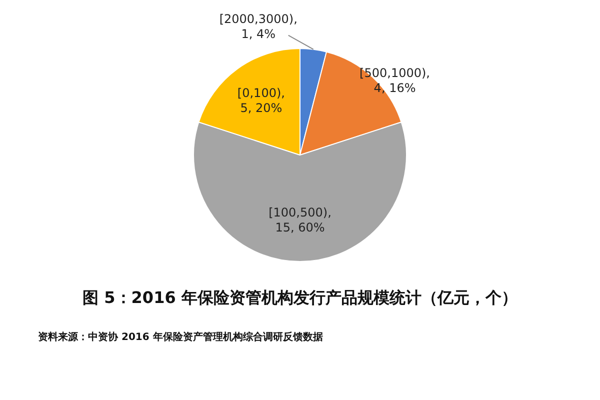  I want to click on text: 图 5：2016 年保险资管机构发行产品规模统计（亿元，个）, so click(300, 298).